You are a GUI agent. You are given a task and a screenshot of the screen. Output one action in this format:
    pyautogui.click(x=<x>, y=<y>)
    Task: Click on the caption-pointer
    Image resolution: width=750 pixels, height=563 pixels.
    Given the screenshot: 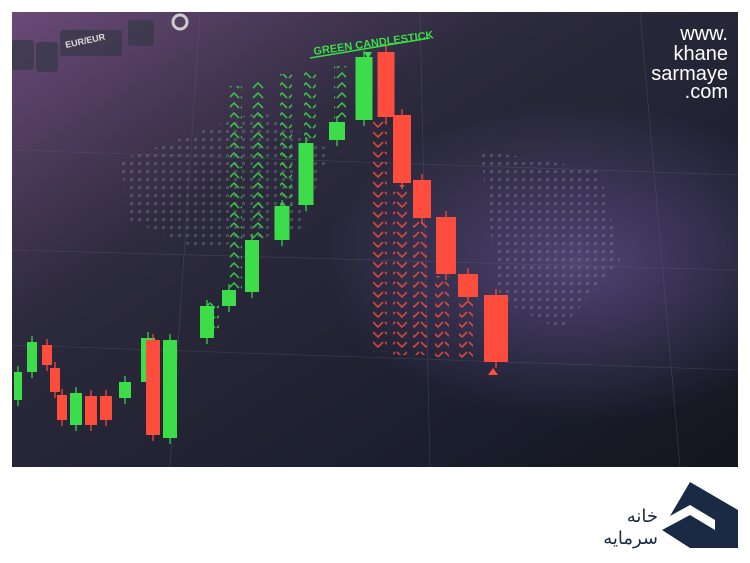 What is the action you would take?
    pyautogui.click(x=368, y=55)
    